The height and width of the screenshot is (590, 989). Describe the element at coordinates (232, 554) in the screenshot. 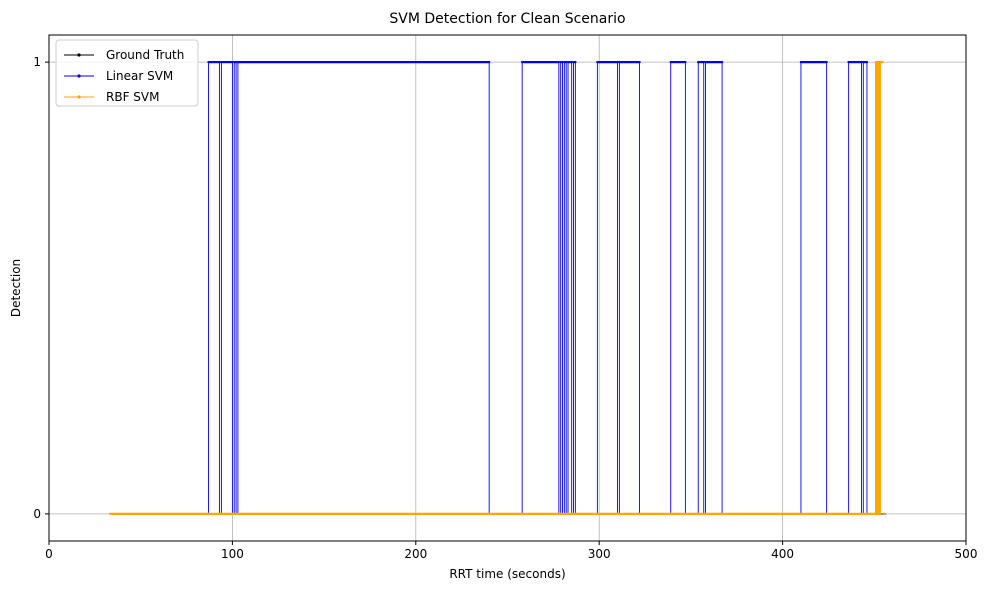

I see `x-tick-label: 100` at that location.